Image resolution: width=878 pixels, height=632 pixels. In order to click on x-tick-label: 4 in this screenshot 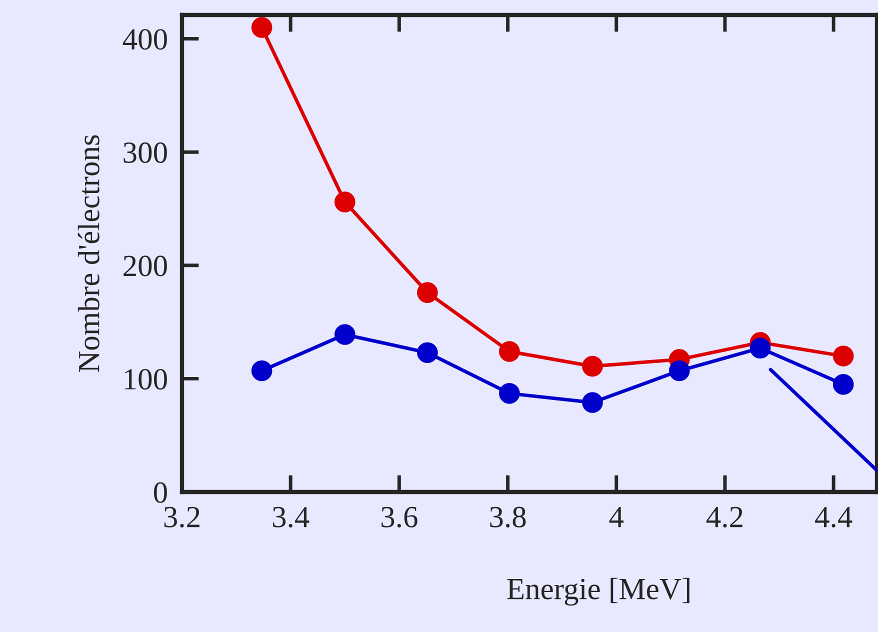, I will do `click(616, 517)`.